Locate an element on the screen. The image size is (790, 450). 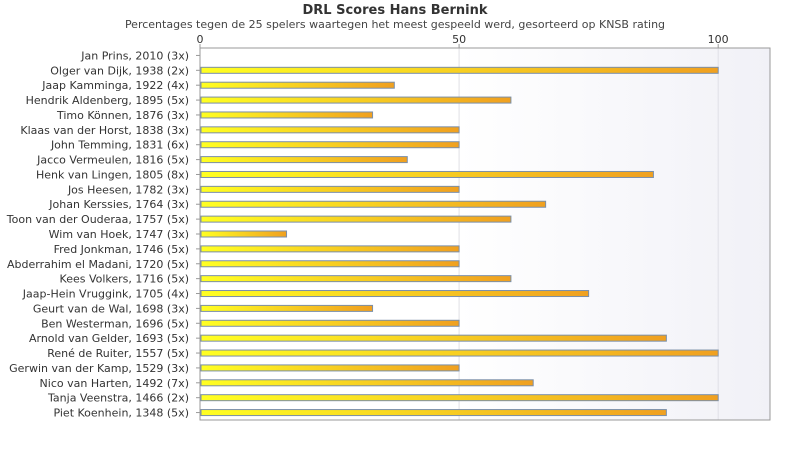
category-label: Johan Kerssies, 1764 (3x) is located at coordinates (118, 204).